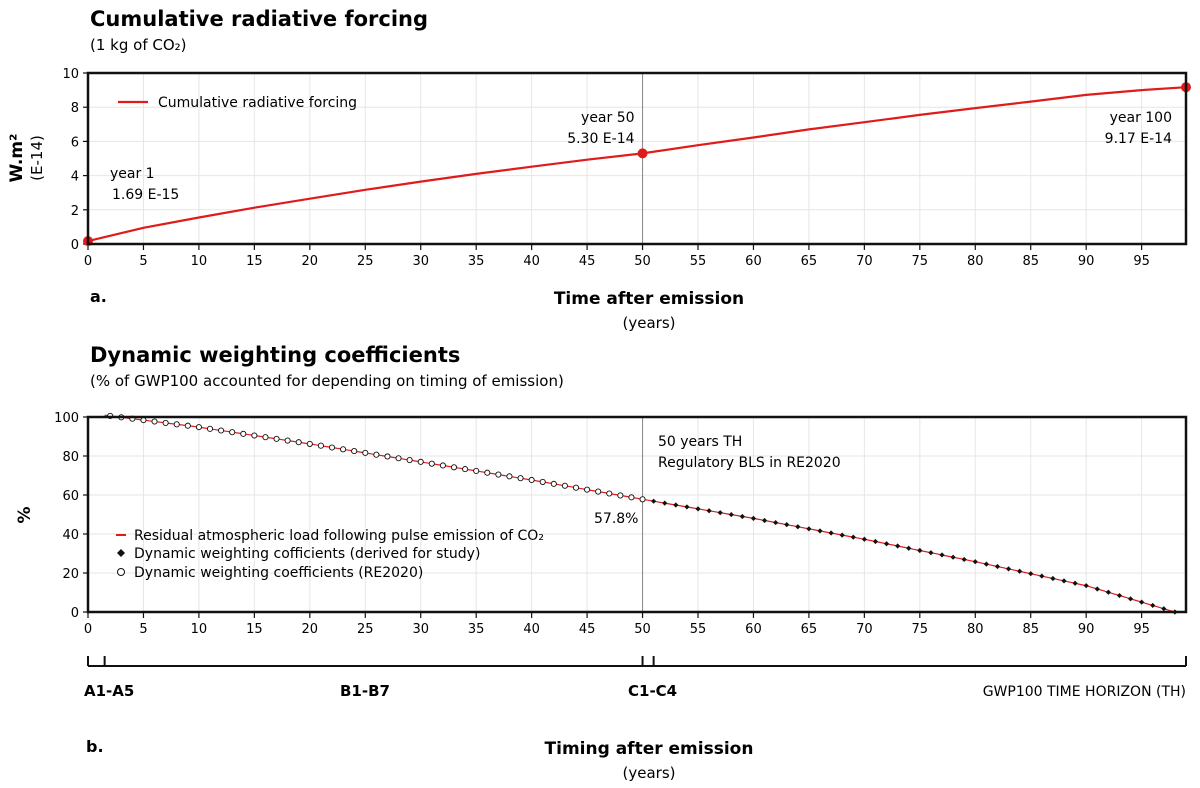  What do you see at coordinates (1084, 692) in the screenshot?
I see `phase-label-th: GWP100 TIME HORIZON (TH)` at bounding box center [1084, 692].